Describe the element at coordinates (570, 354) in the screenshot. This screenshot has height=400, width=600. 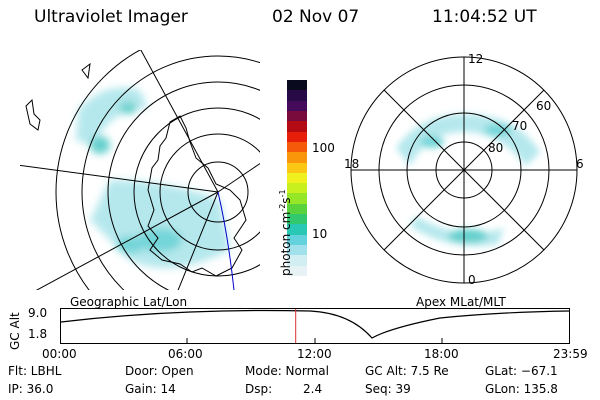
I see `timeline-tick-2359: 23:59` at that location.